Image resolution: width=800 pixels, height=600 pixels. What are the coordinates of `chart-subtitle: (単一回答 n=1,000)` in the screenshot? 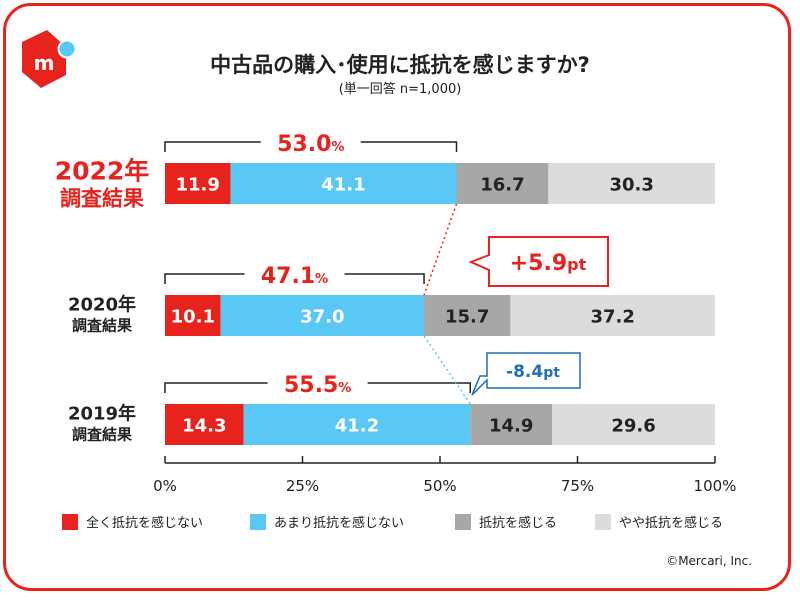 It's located at (400, 89).